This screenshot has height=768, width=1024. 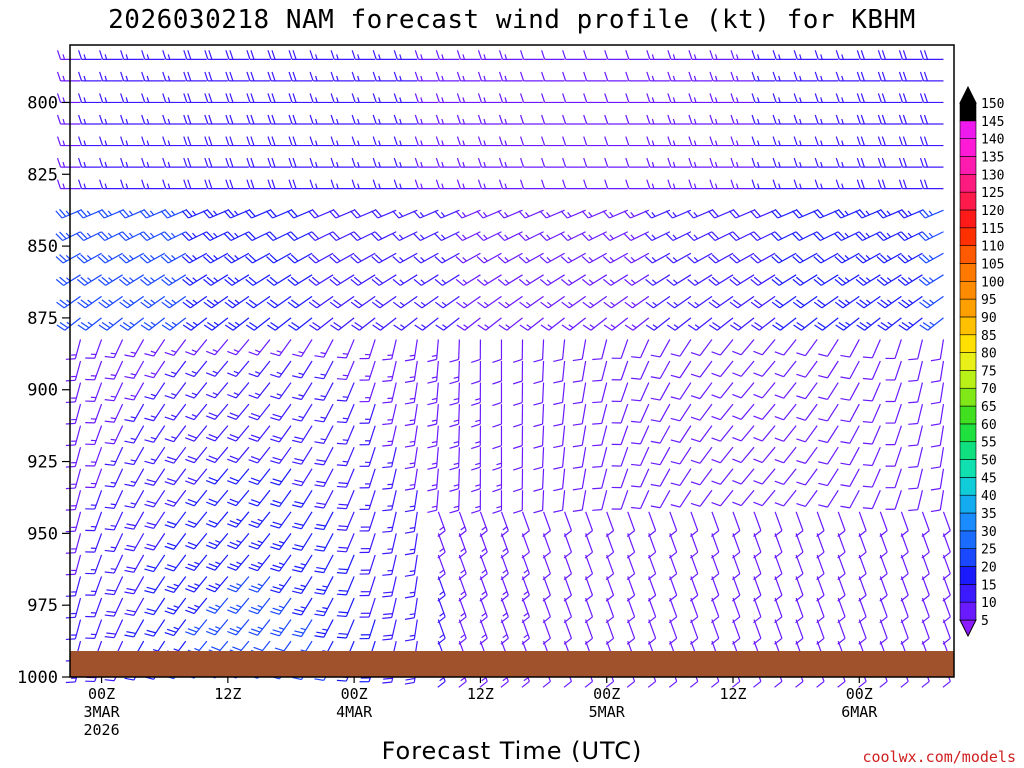 I want to click on colorbar-cell, so click(x=968, y=183).